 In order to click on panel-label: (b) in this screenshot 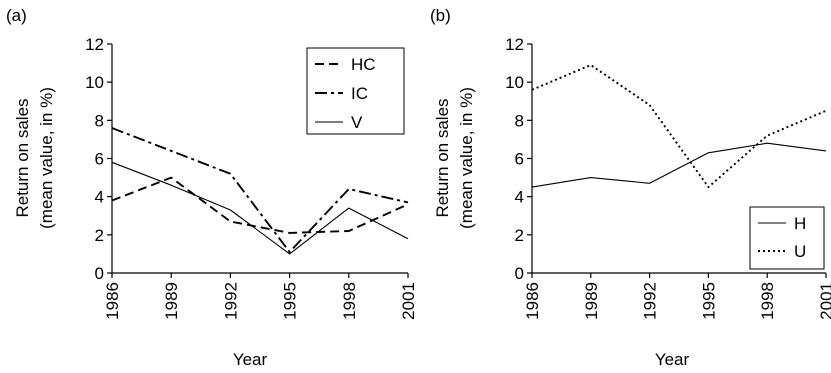, I will do `click(440, 15)`.